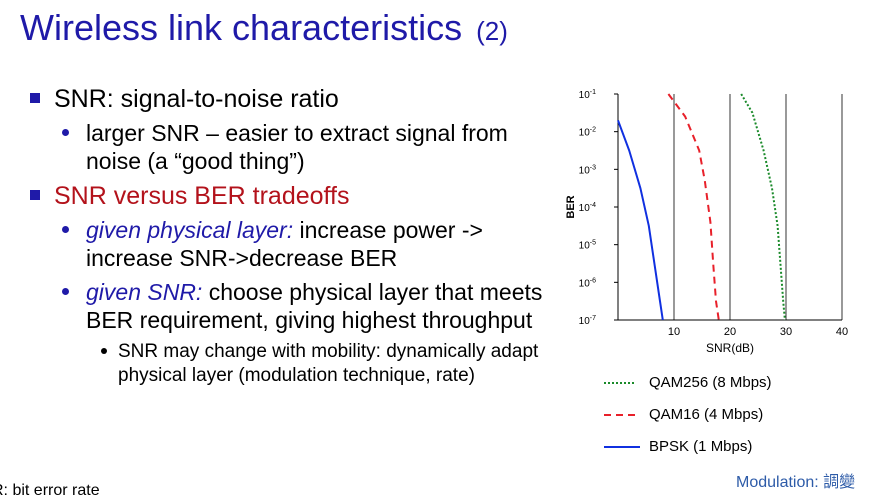  What do you see at coordinates (144, 292) in the screenshot?
I see `subbullet-emphasis: given SNR:` at bounding box center [144, 292].